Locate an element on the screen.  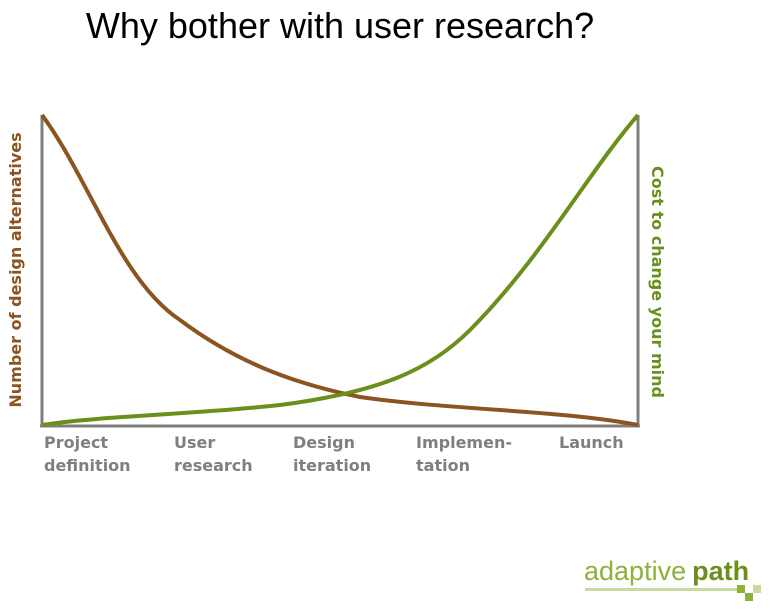
right-label: Cost to change your mind is located at coordinates (657, 282).